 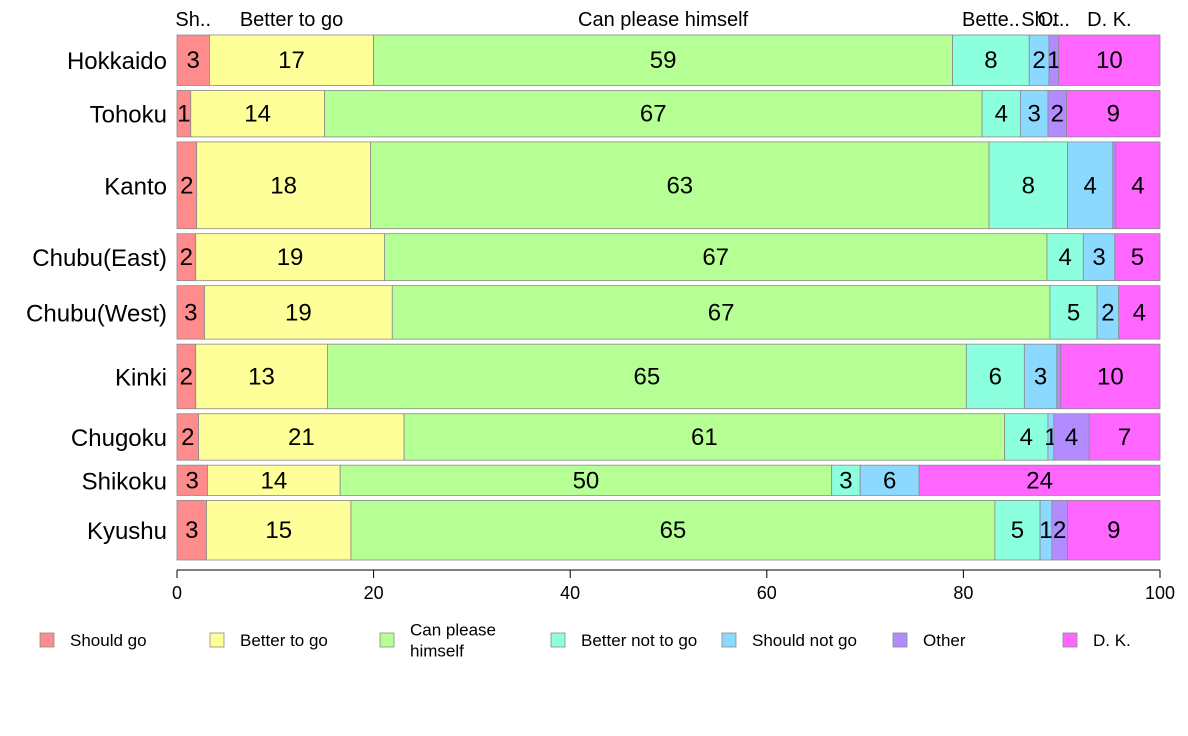 I want to click on x-tick-label: 80, so click(x=963, y=593).